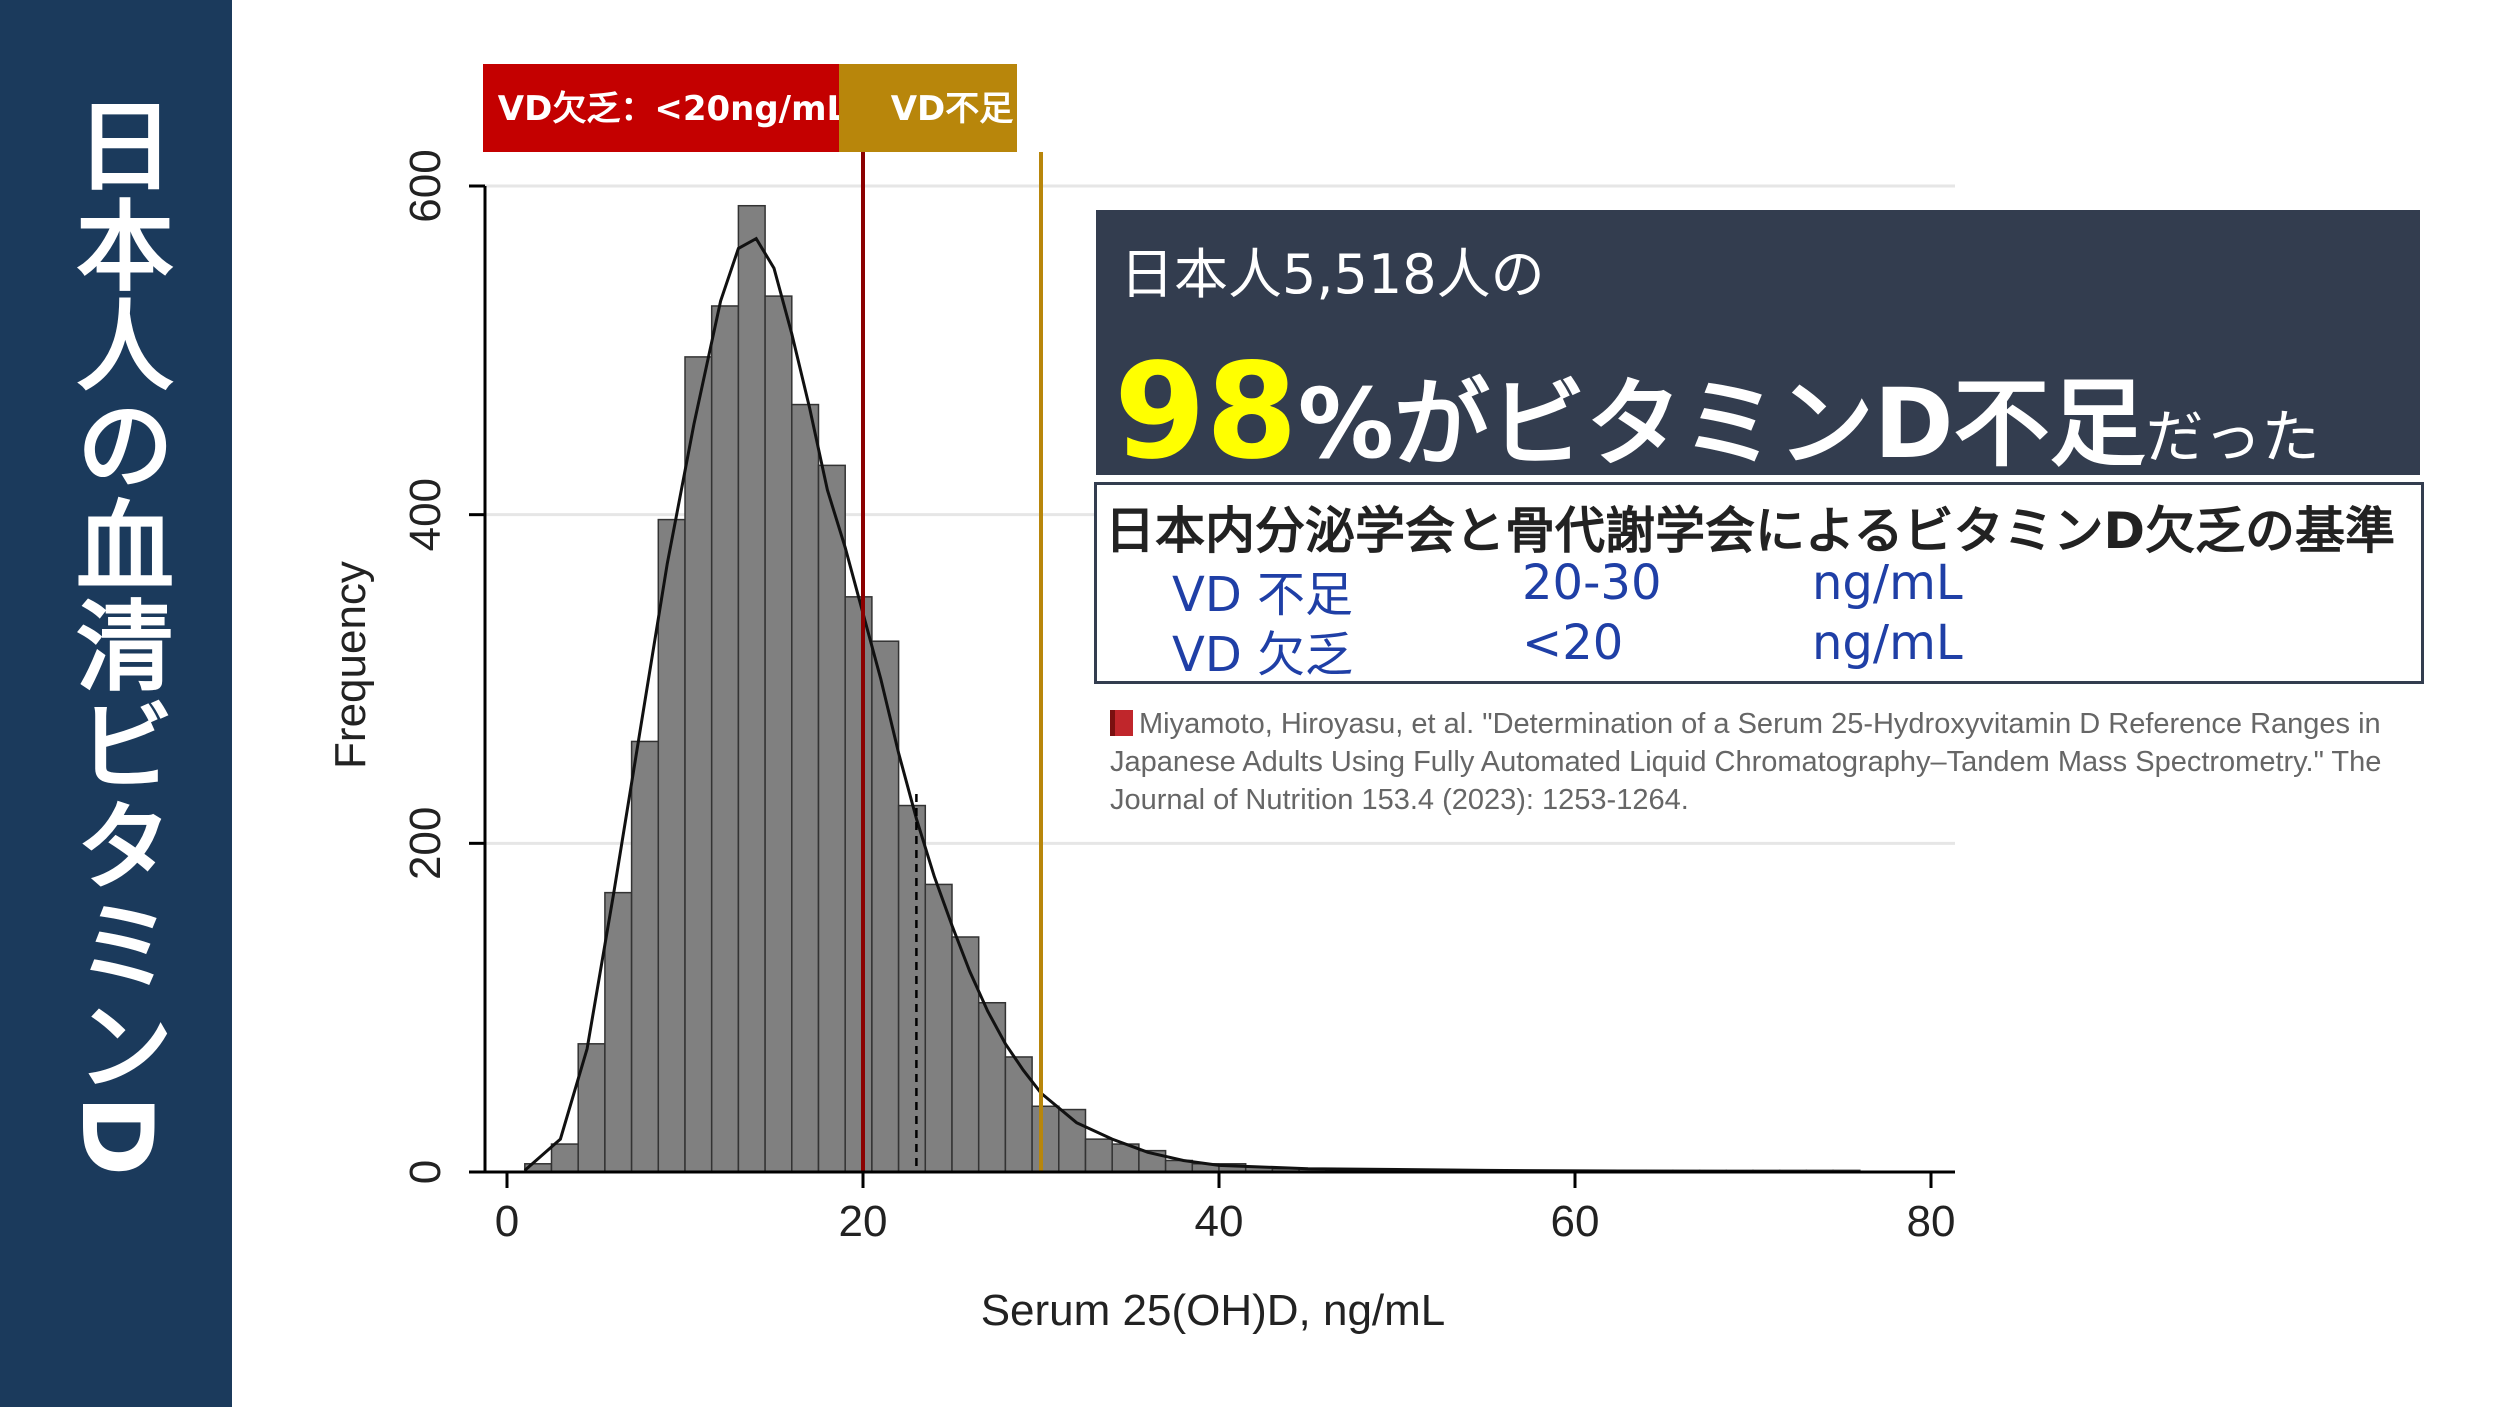 The image size is (2501, 1407). What do you see at coordinates (1573, 643) in the screenshot?
I see `criteria-range: <20` at bounding box center [1573, 643].